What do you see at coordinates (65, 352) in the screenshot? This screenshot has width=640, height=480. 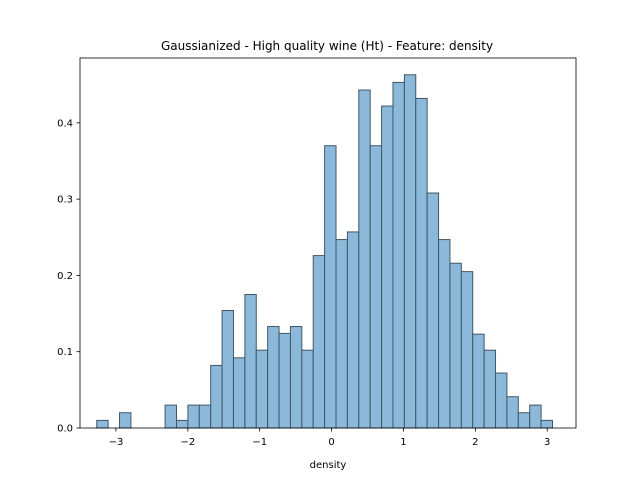 I see `y-tick-label: 0.1` at bounding box center [65, 352].